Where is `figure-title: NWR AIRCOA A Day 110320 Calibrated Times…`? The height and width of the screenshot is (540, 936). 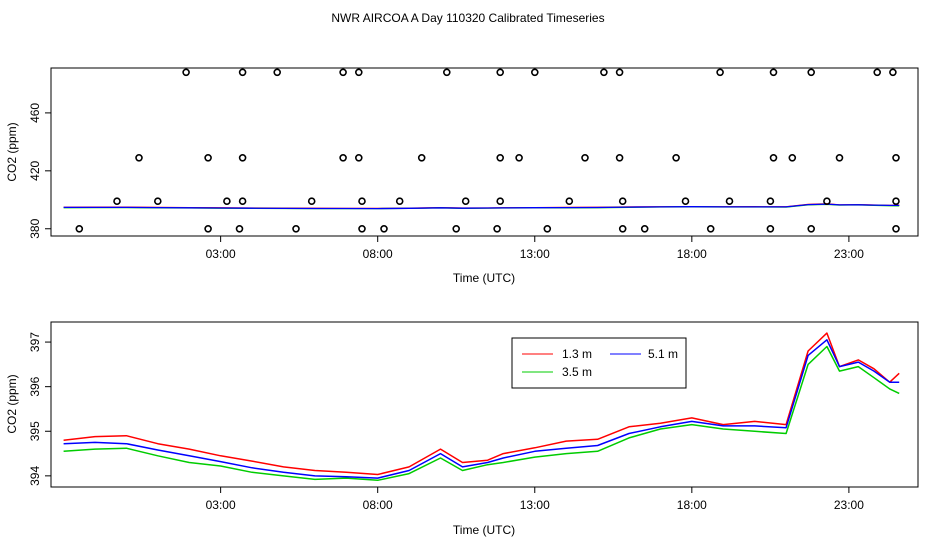 figure-title: NWR AIRCOA A Day 110320 Calibrated Times… is located at coordinates (467, 18).